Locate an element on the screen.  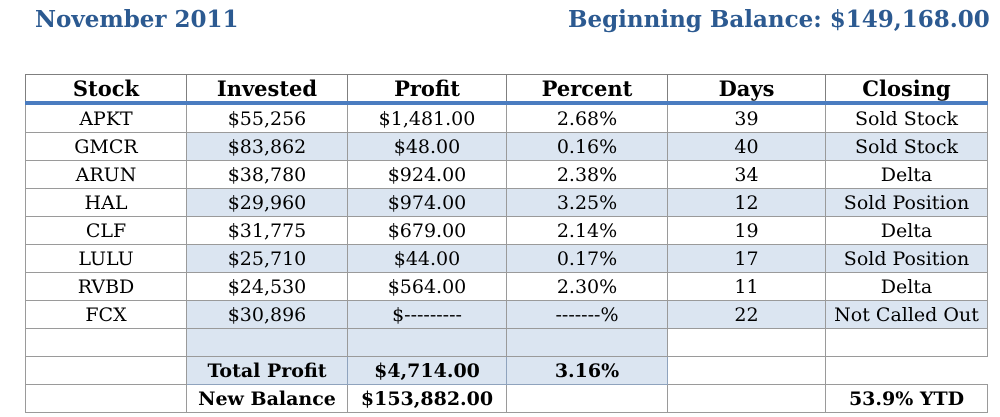
days-cell: 22 is located at coordinates (746, 314).